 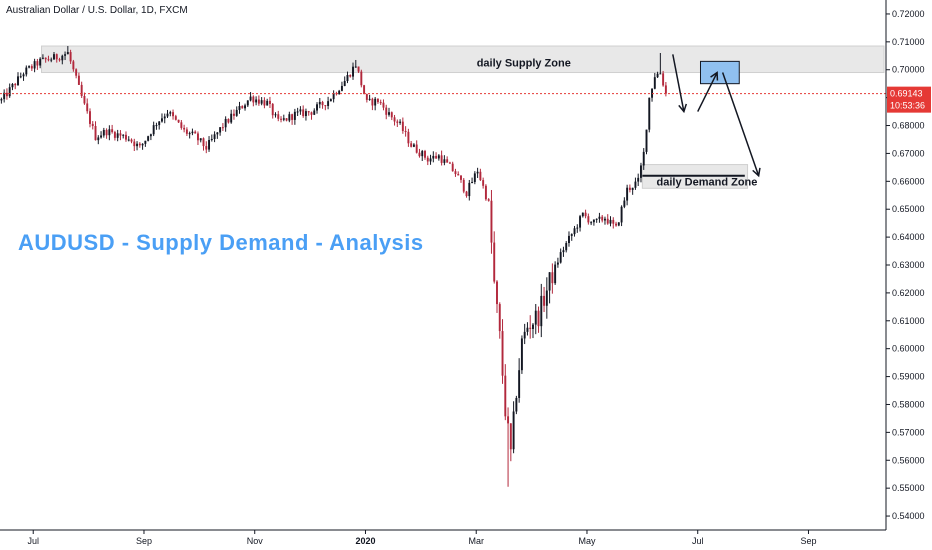 I want to click on current-price-tag: 0.69143 10:53:36, so click(x=909, y=99).